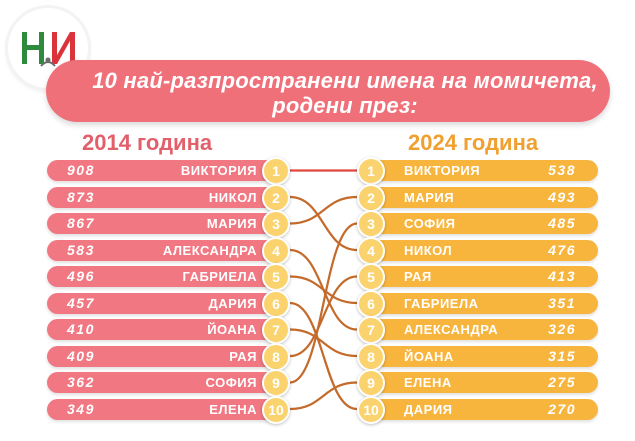  I want to click on left-name: ДАРИЯ, so click(232, 303).